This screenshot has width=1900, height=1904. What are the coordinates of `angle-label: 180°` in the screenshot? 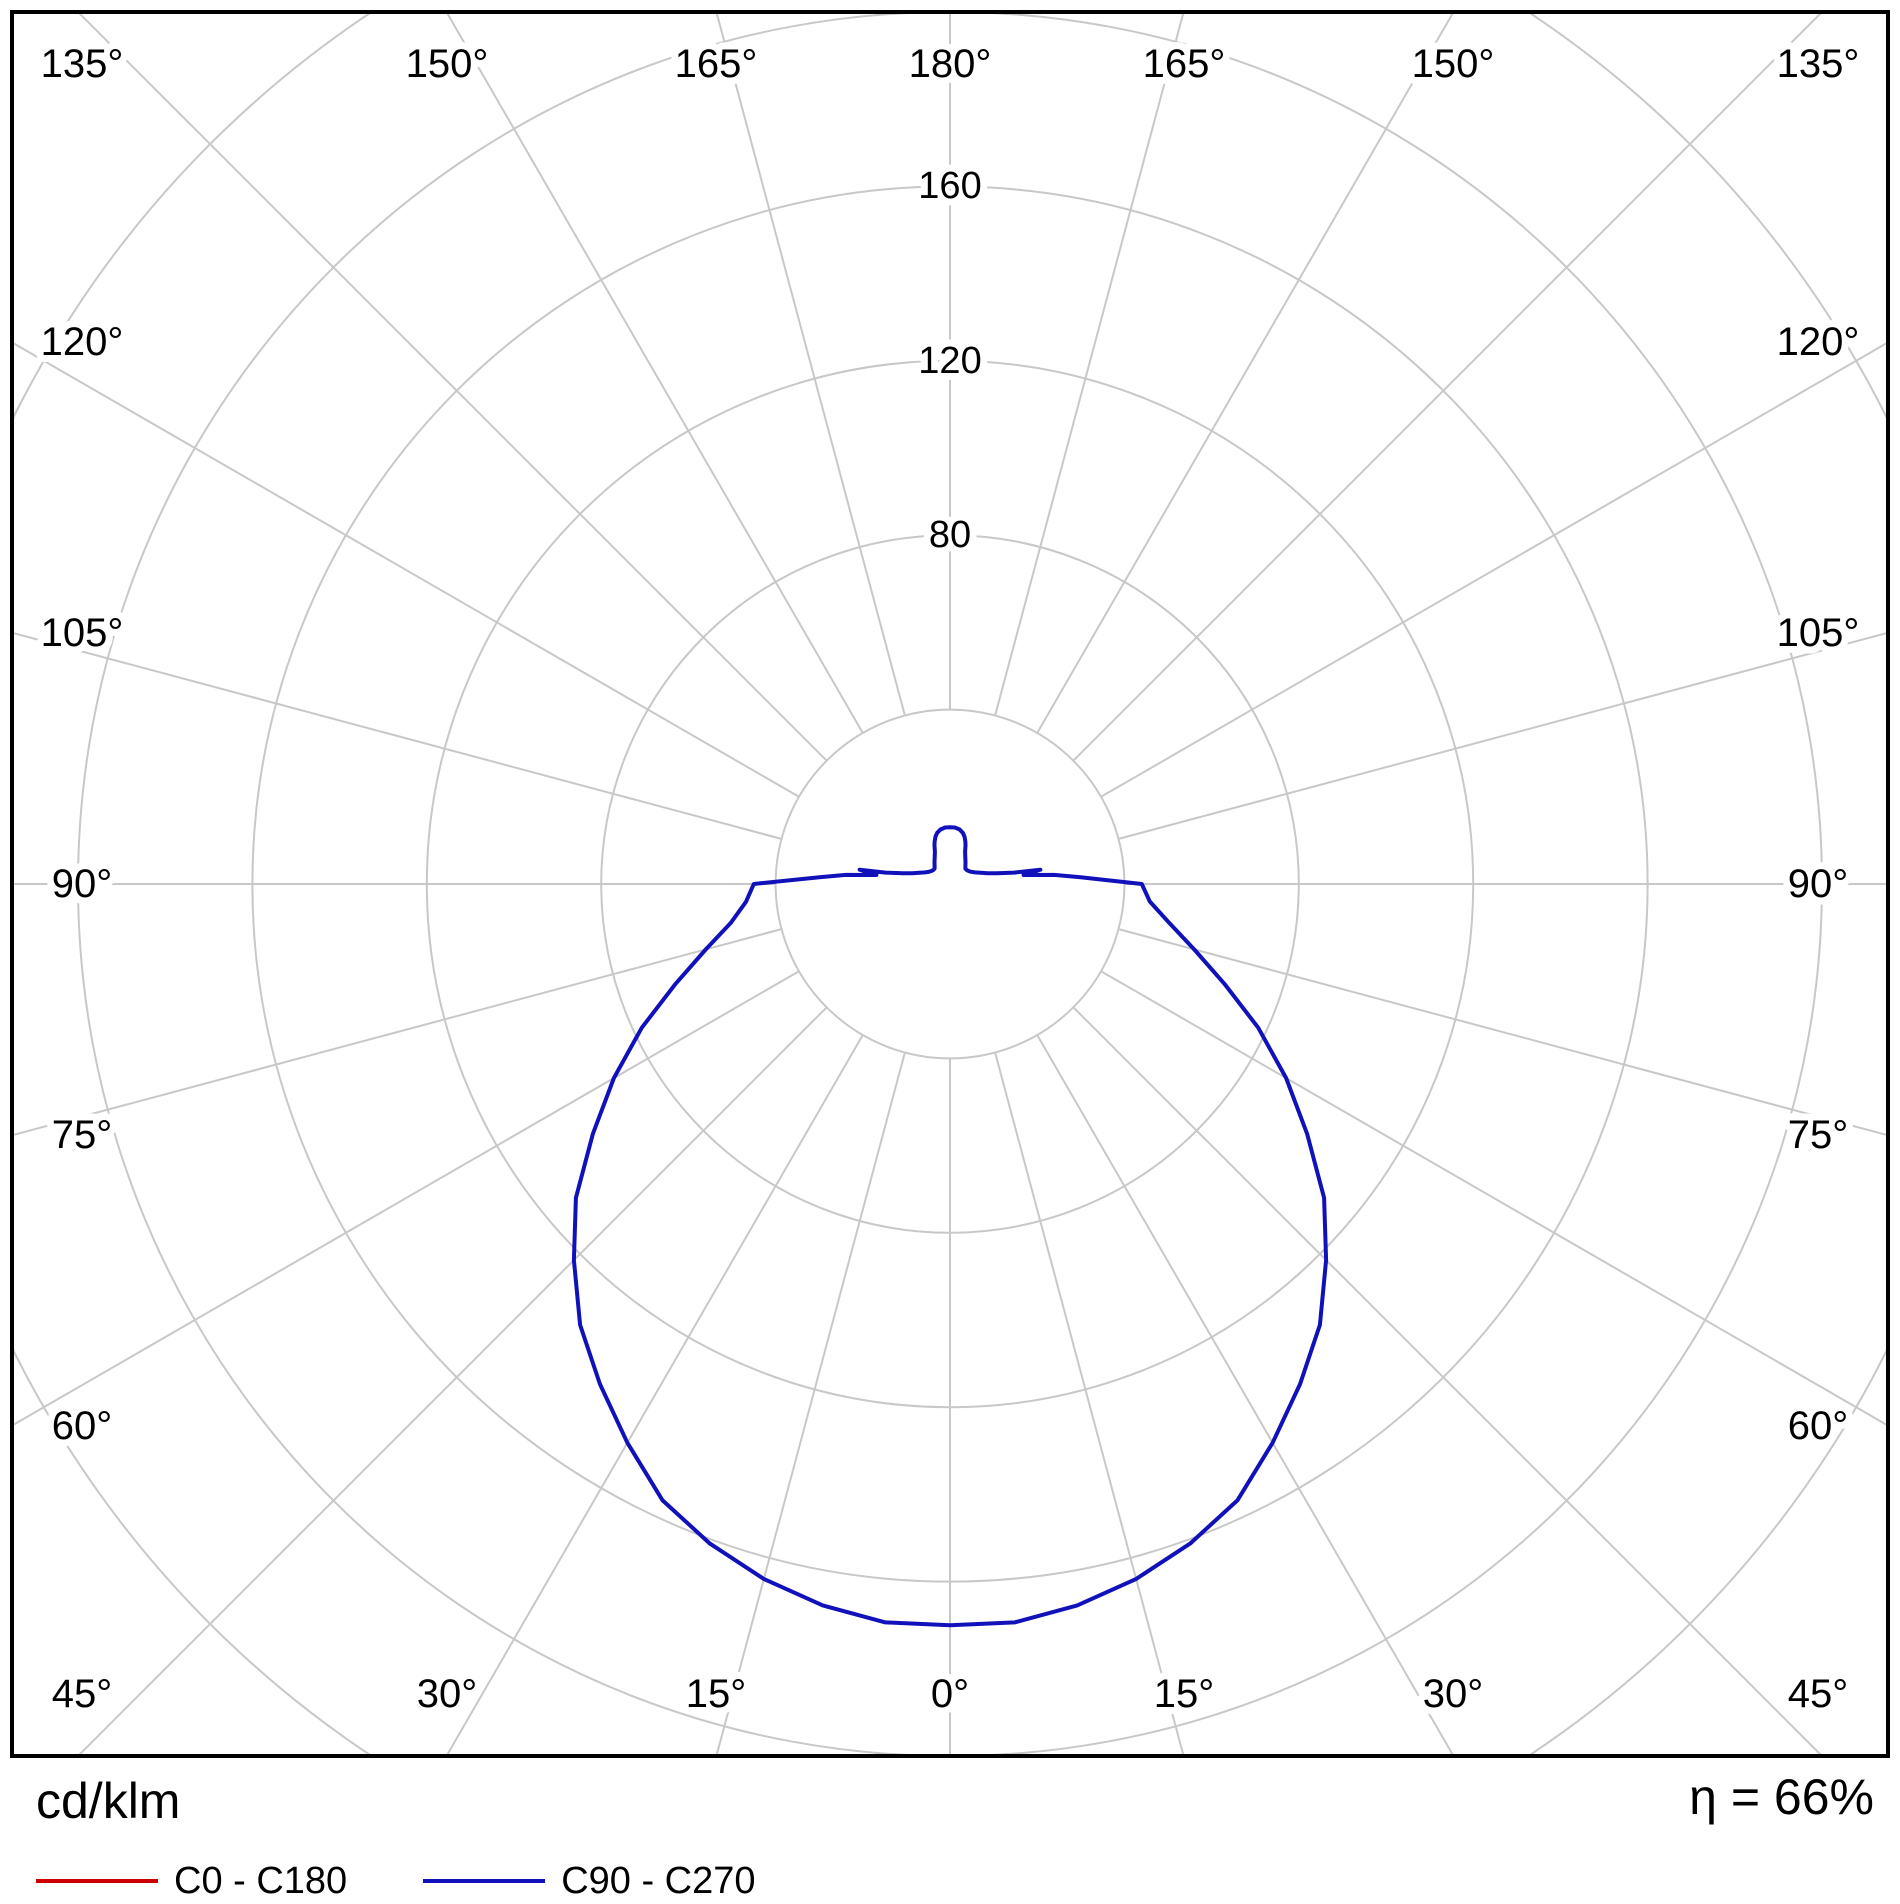 It's located at (950, 64).